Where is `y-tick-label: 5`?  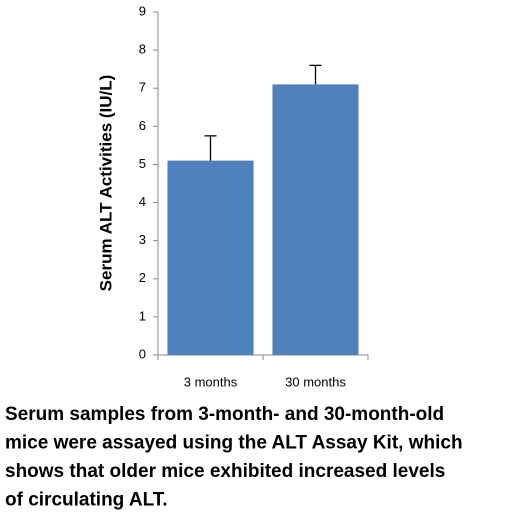
y-tick-label: 5 is located at coordinates (142, 163).